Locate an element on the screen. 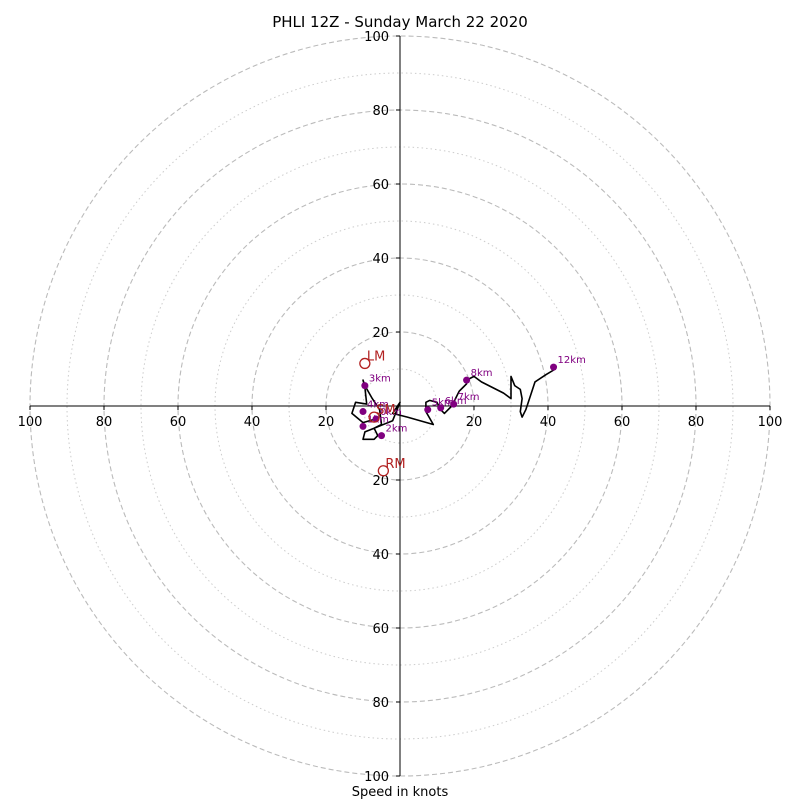 Image resolution: width=800 pixels, height=800 pixels. storm-motion-label-sm: SM is located at coordinates (385, 410).